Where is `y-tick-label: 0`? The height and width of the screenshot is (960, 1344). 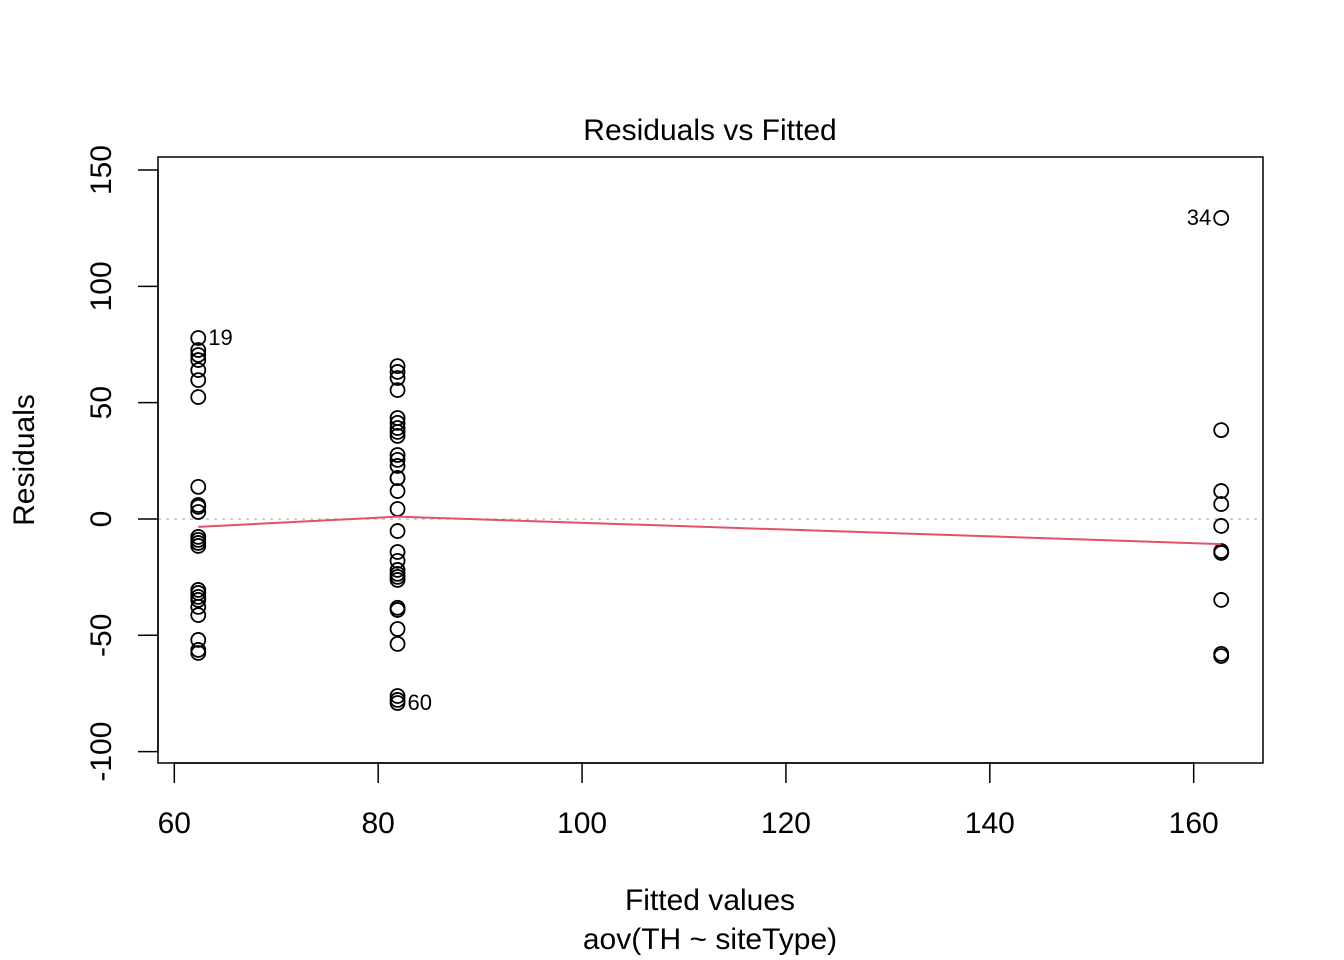 y-tick-label: 0 is located at coordinates (101, 519).